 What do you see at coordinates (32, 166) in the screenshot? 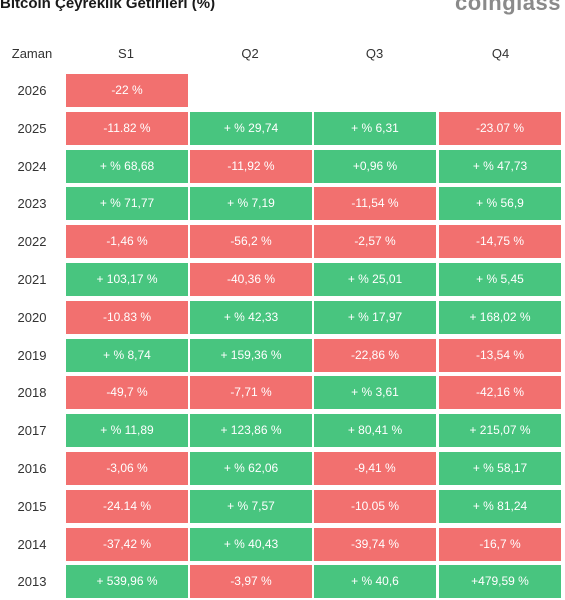
I see `year-label: 2024` at bounding box center [32, 166].